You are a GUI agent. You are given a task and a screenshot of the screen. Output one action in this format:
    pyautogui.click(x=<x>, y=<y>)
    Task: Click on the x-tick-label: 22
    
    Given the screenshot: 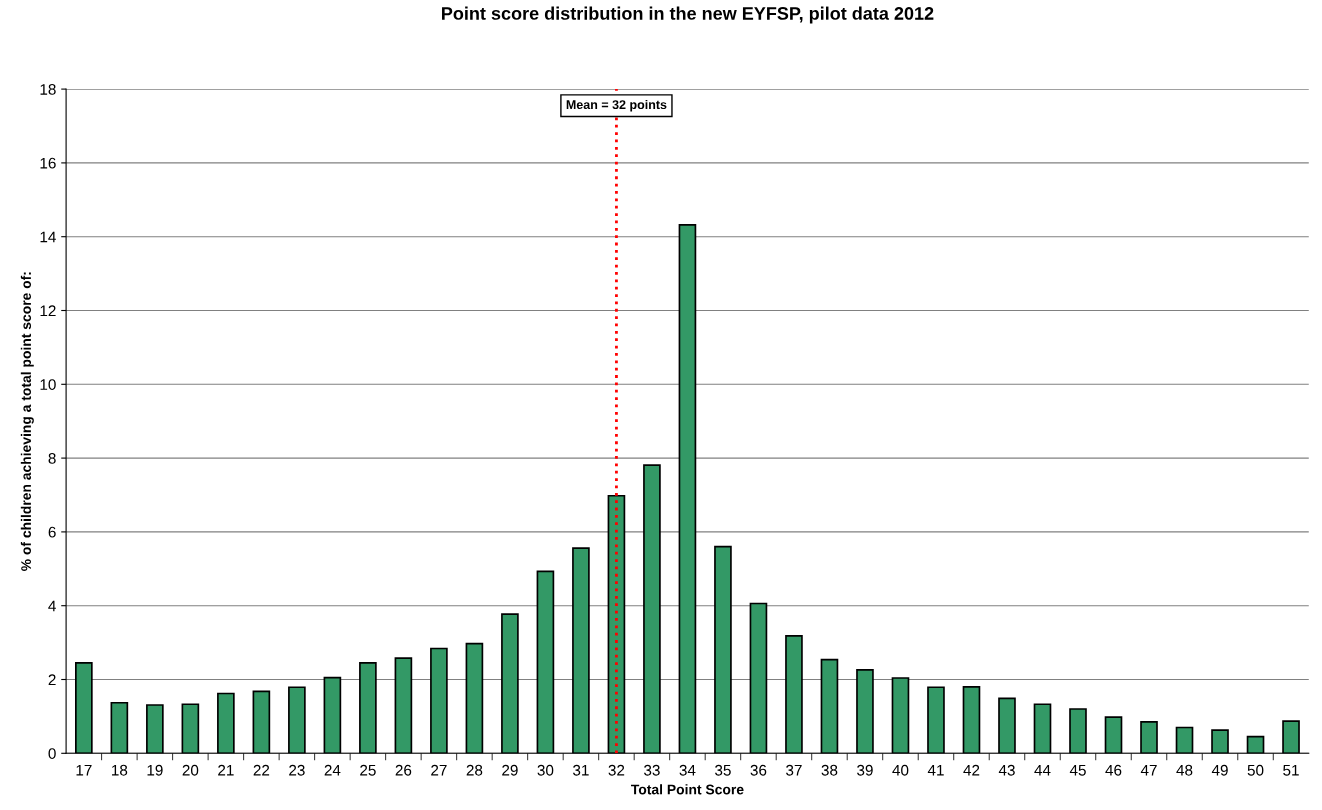 What is the action you would take?
    pyautogui.click(x=261, y=770)
    